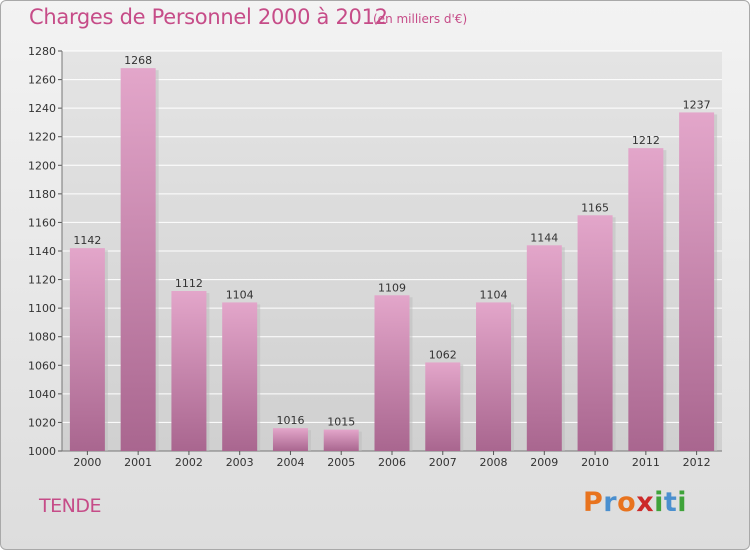 This screenshot has width=750, height=550. What do you see at coordinates (443, 462) in the screenshot?
I see `x-tick-label: 2007` at bounding box center [443, 462].